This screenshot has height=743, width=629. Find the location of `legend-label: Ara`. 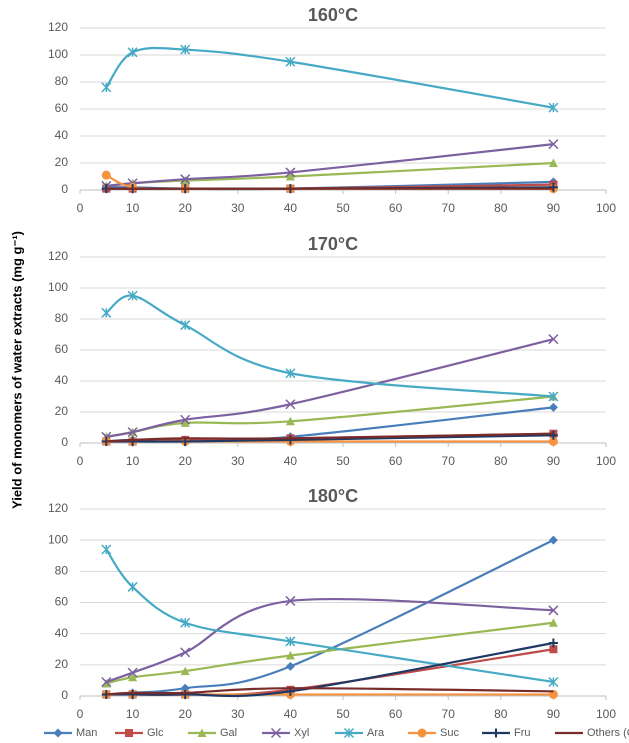

legend-label: Ara is located at coordinates (376, 733).